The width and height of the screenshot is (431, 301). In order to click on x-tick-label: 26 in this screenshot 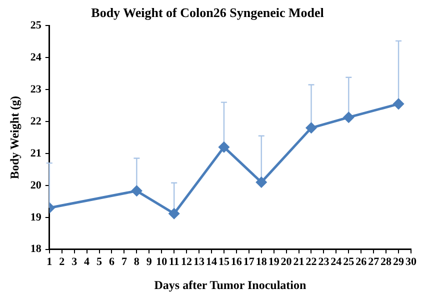, I will do `click(362, 262)`.